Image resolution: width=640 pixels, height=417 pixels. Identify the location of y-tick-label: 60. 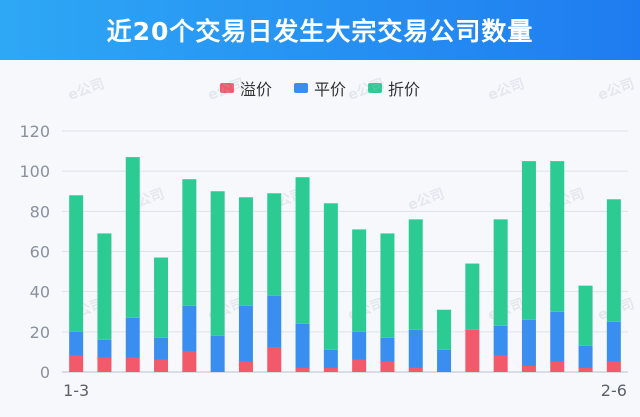
(40, 252).